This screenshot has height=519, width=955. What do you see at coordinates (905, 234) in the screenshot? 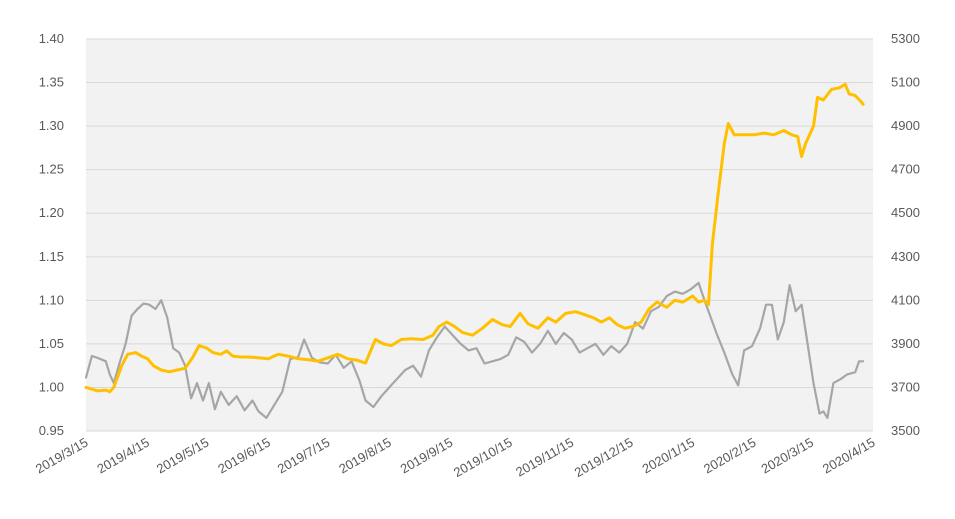
I see `right-axis-ticks: 3500 3700 3900 4100 4300 4500 4700 4900 5100 5300` at bounding box center [905, 234].